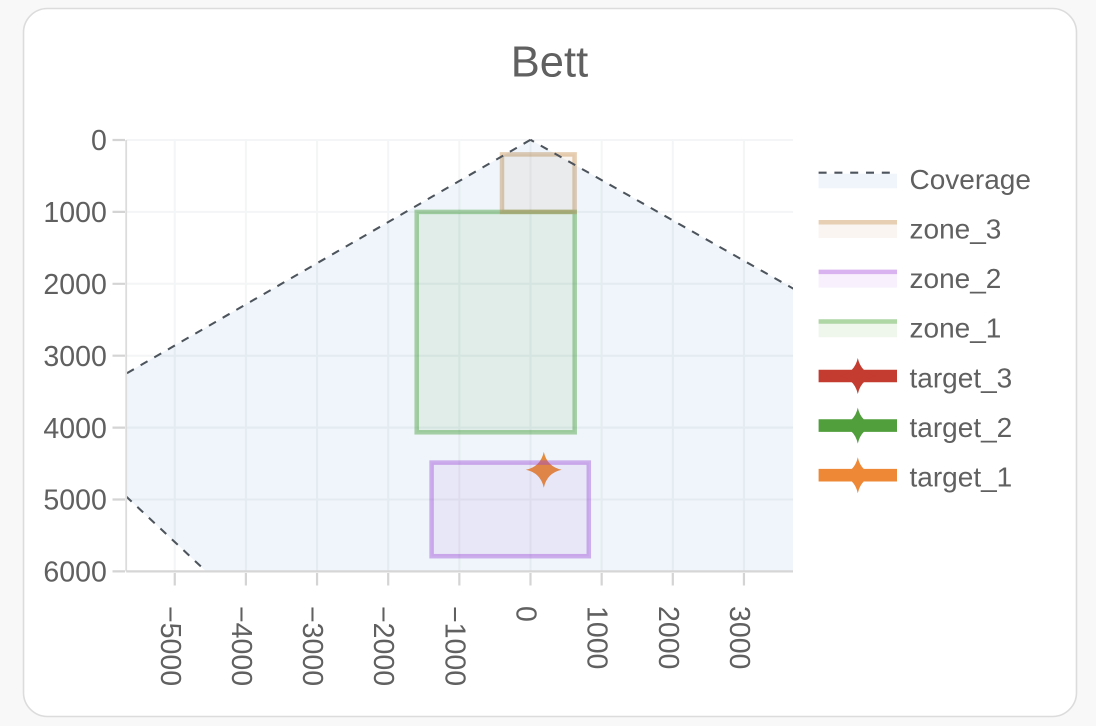 The width and height of the screenshot is (1096, 726). I want to click on svg-text: 6000, so click(74, 573).